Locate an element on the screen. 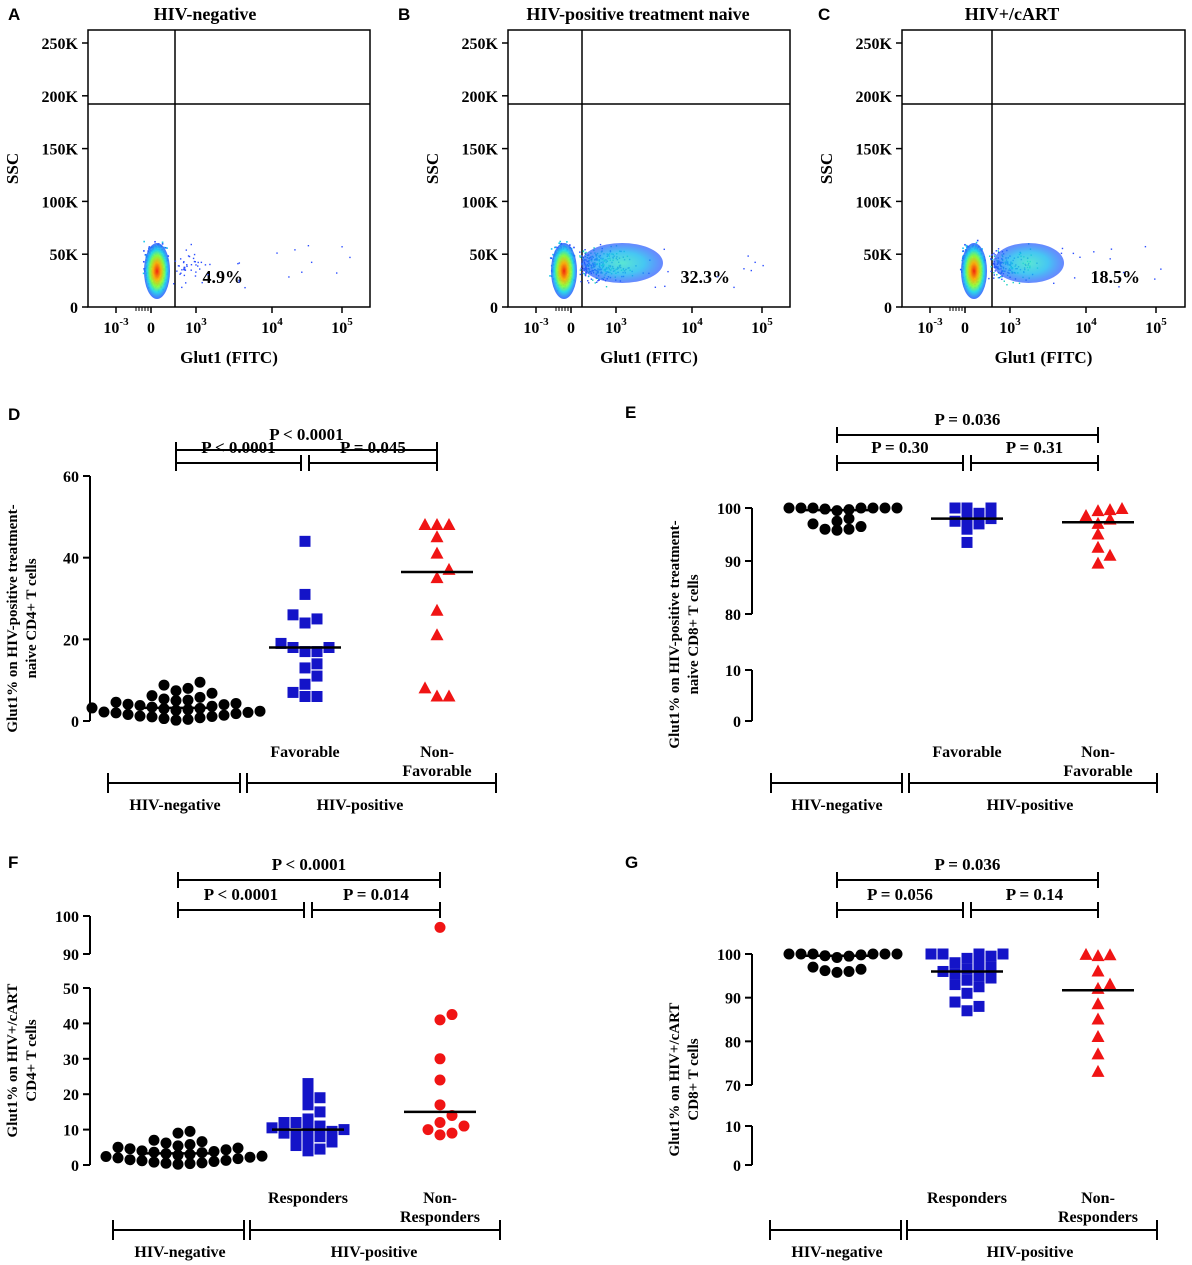  p-value-label: P = 0.31 is located at coordinates (1034, 447).